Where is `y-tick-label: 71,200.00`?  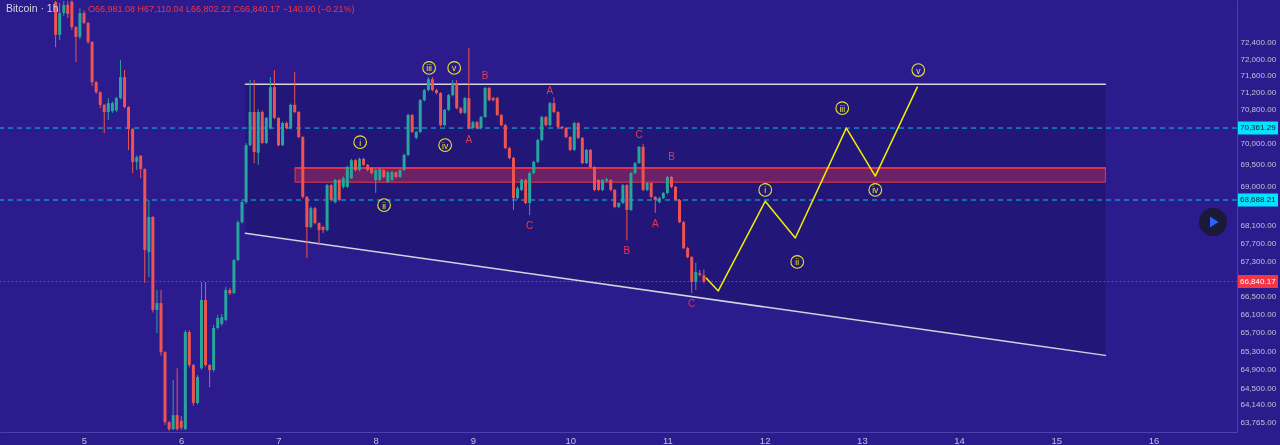 y-tick-label: 71,200.00 is located at coordinates (1258, 93).